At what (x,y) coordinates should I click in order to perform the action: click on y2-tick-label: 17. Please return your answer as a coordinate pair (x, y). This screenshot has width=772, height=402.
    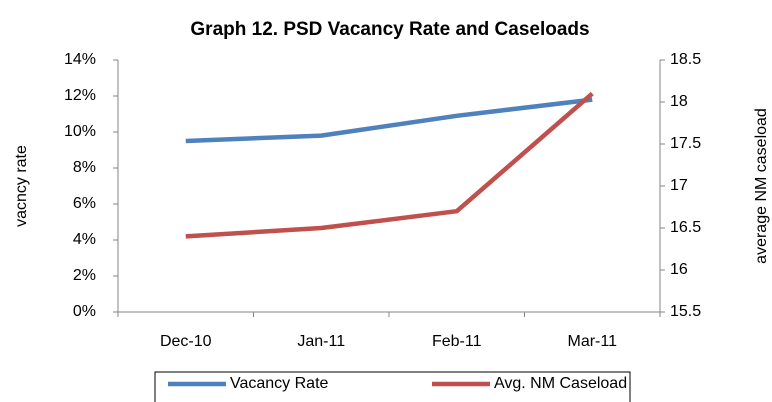
    Looking at the image, I should click on (679, 185).